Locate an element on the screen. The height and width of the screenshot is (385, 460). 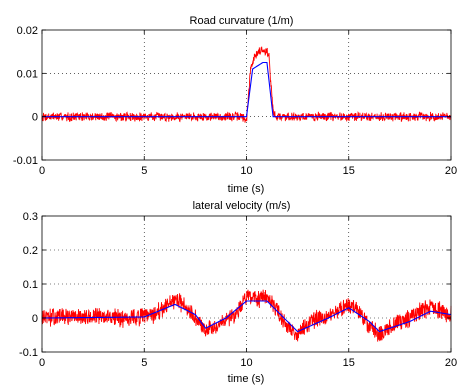
y-tick-label: 0.3 is located at coordinates (30, 217).